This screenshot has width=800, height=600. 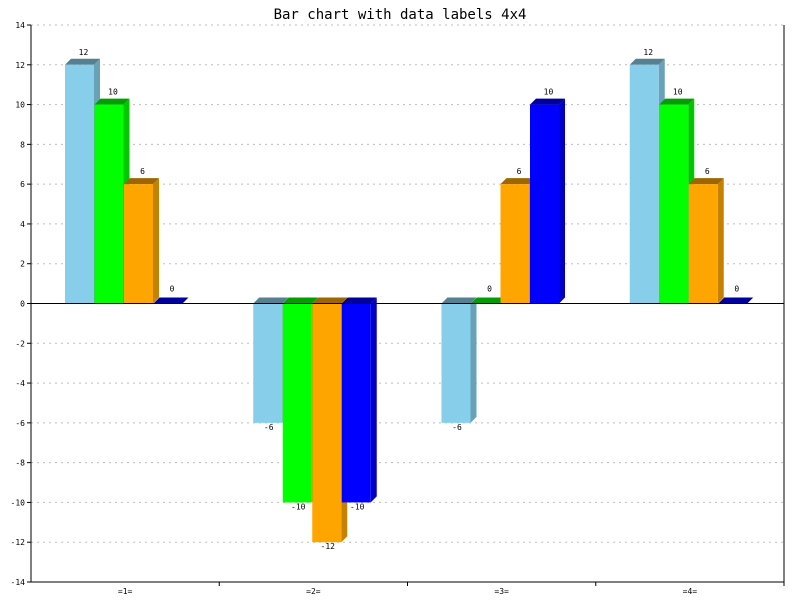 I want to click on y-tick-label: 2, so click(x=22, y=264).